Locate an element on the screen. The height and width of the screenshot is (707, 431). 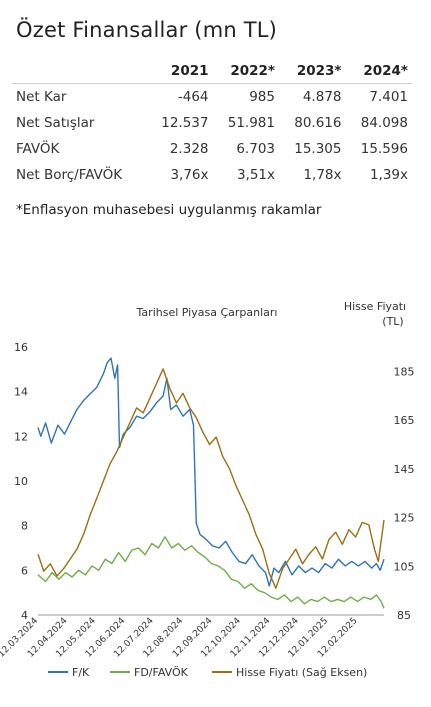
table-cell: 51.981 is located at coordinates (251, 123).